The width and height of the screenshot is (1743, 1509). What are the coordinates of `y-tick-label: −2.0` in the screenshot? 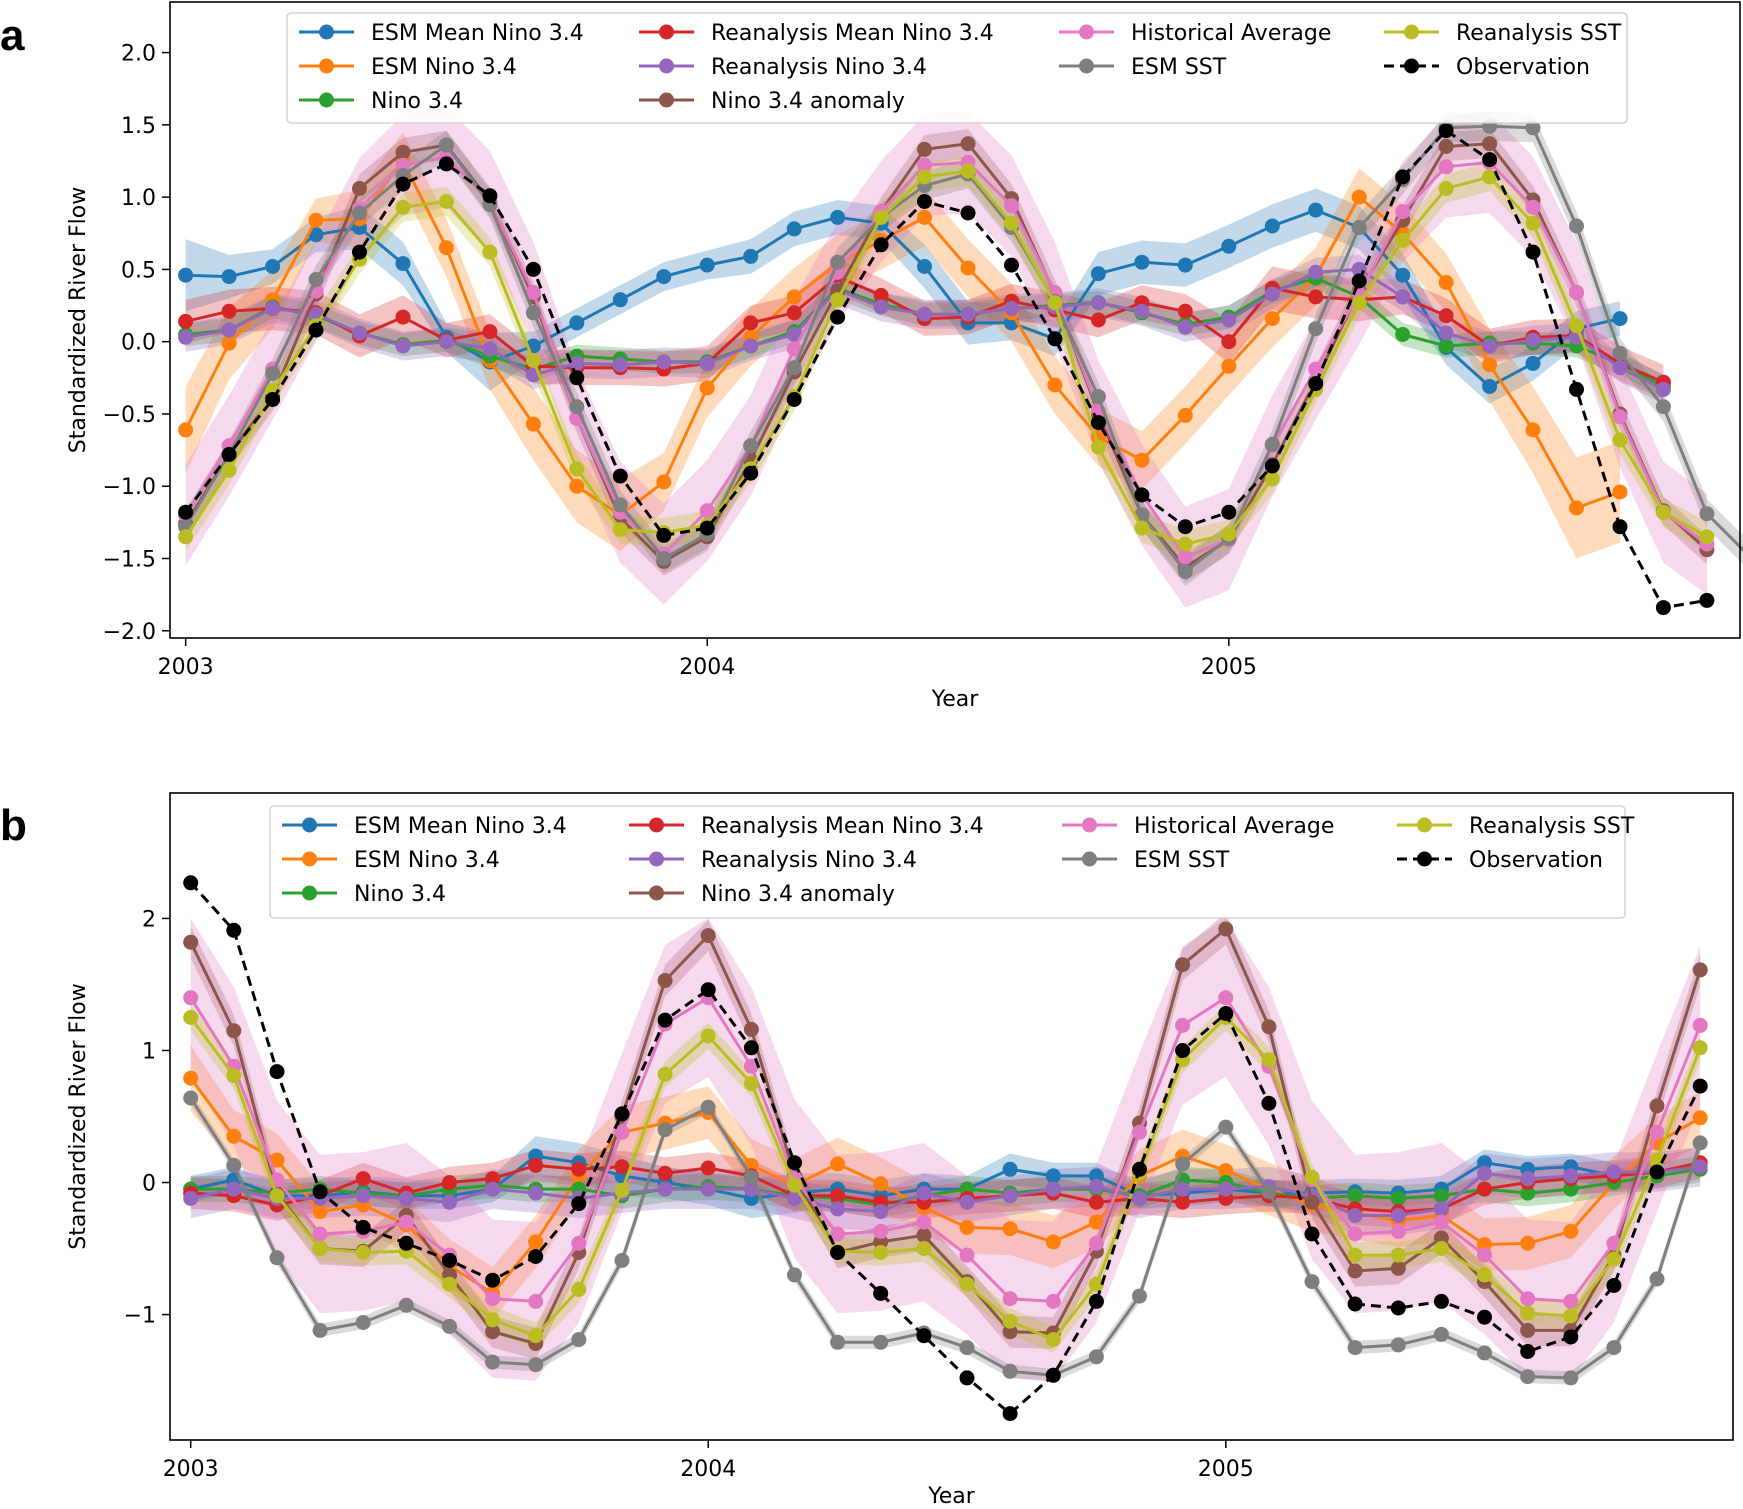 It's located at (129, 632).